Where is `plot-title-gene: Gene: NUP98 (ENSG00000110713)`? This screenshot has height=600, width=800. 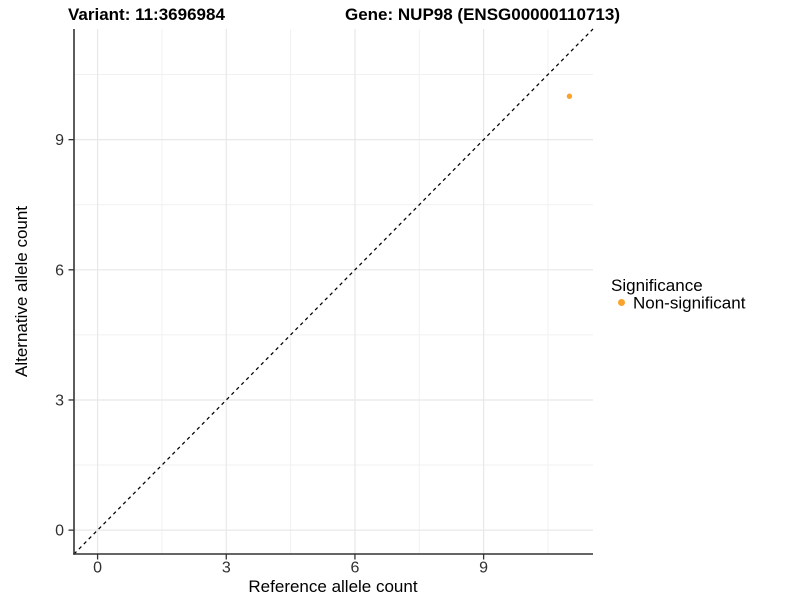
plot-title-gene: Gene: NUP98 (ENSG00000110713) is located at coordinates (482, 14).